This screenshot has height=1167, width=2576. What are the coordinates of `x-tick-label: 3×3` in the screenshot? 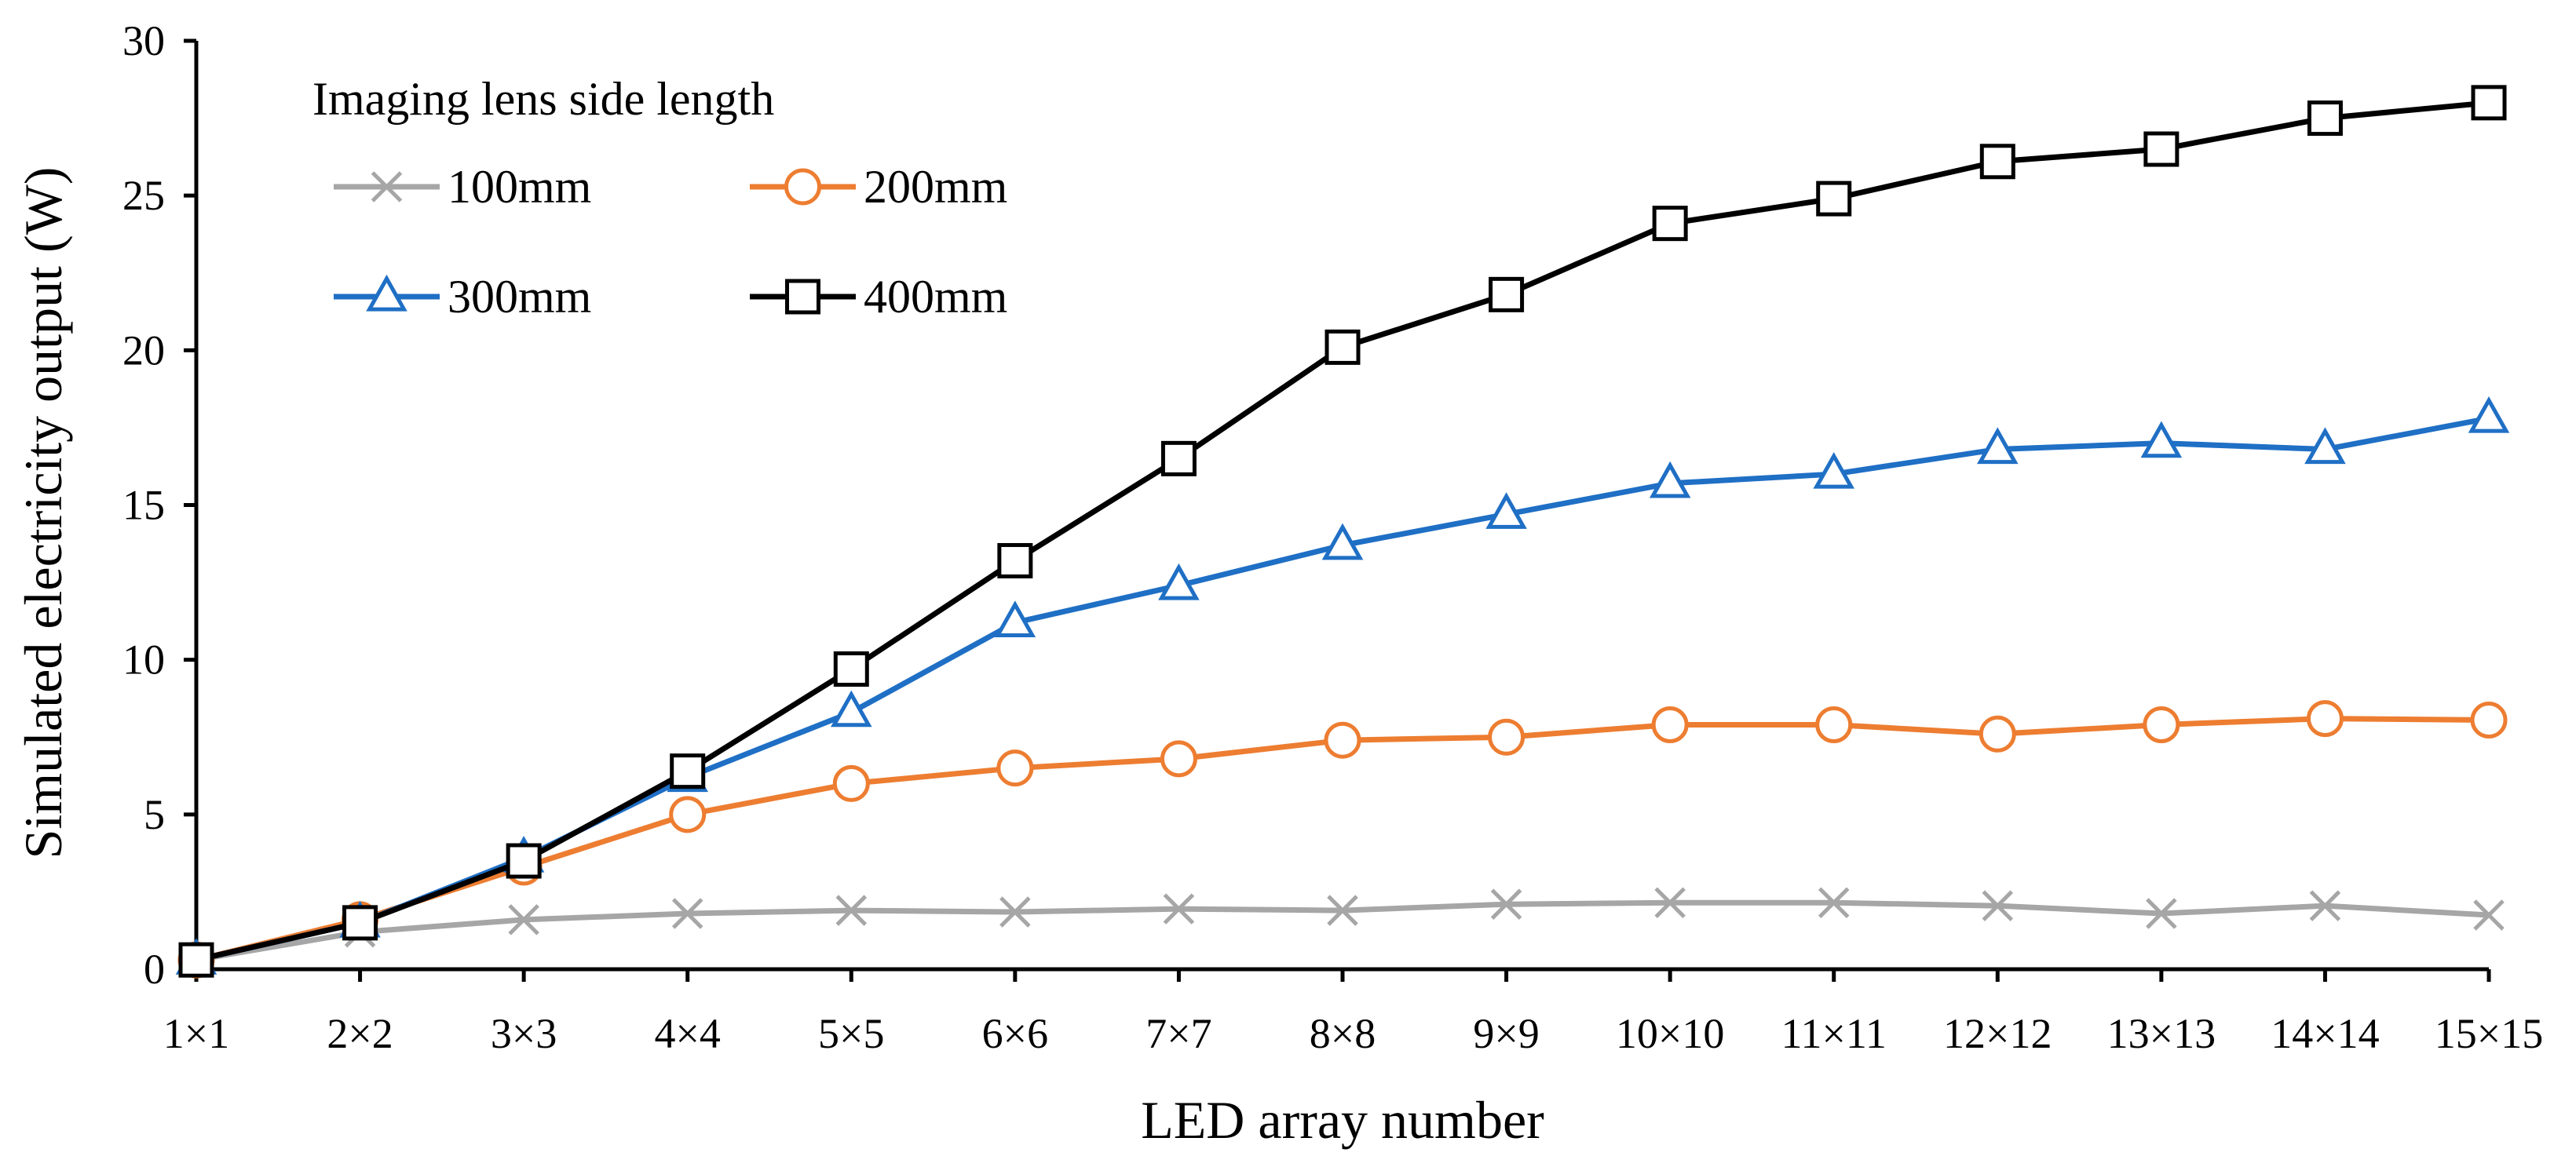 It's located at (524, 1033).